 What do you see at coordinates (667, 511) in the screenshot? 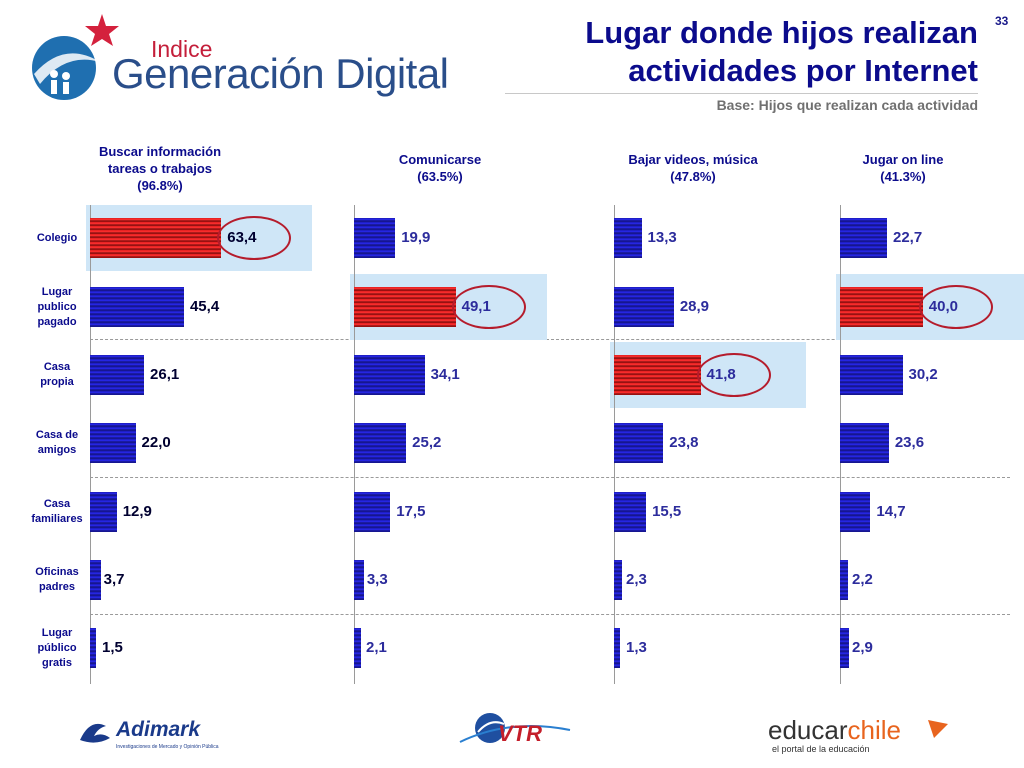
I see `value-label-p3-r5: 15,5` at bounding box center [667, 511].